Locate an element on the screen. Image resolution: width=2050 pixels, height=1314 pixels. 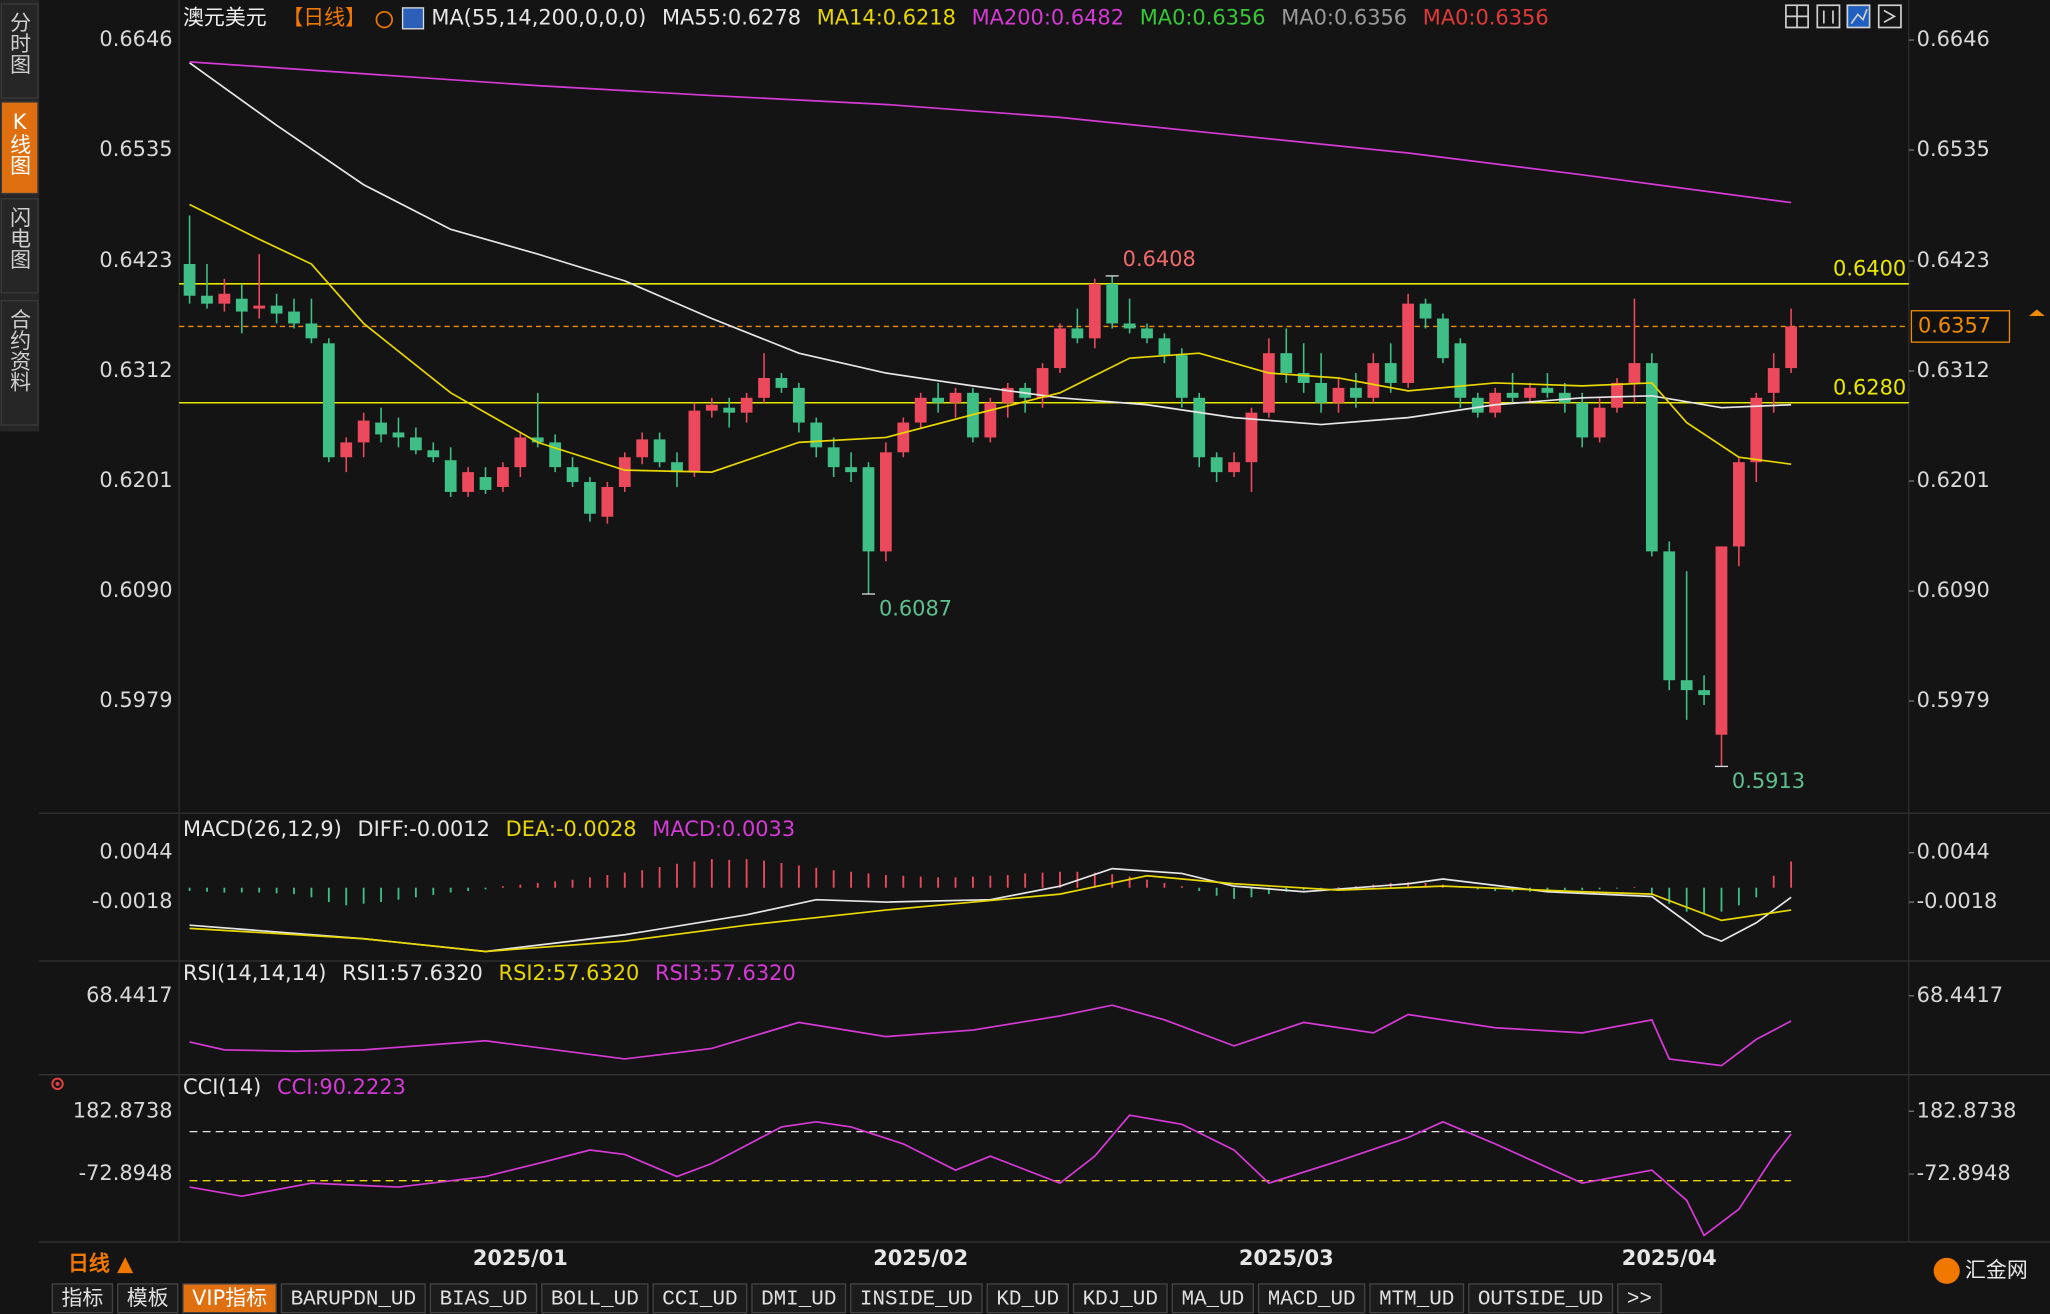
footer-tab-label: VIP指标 is located at coordinates (229, 1298).